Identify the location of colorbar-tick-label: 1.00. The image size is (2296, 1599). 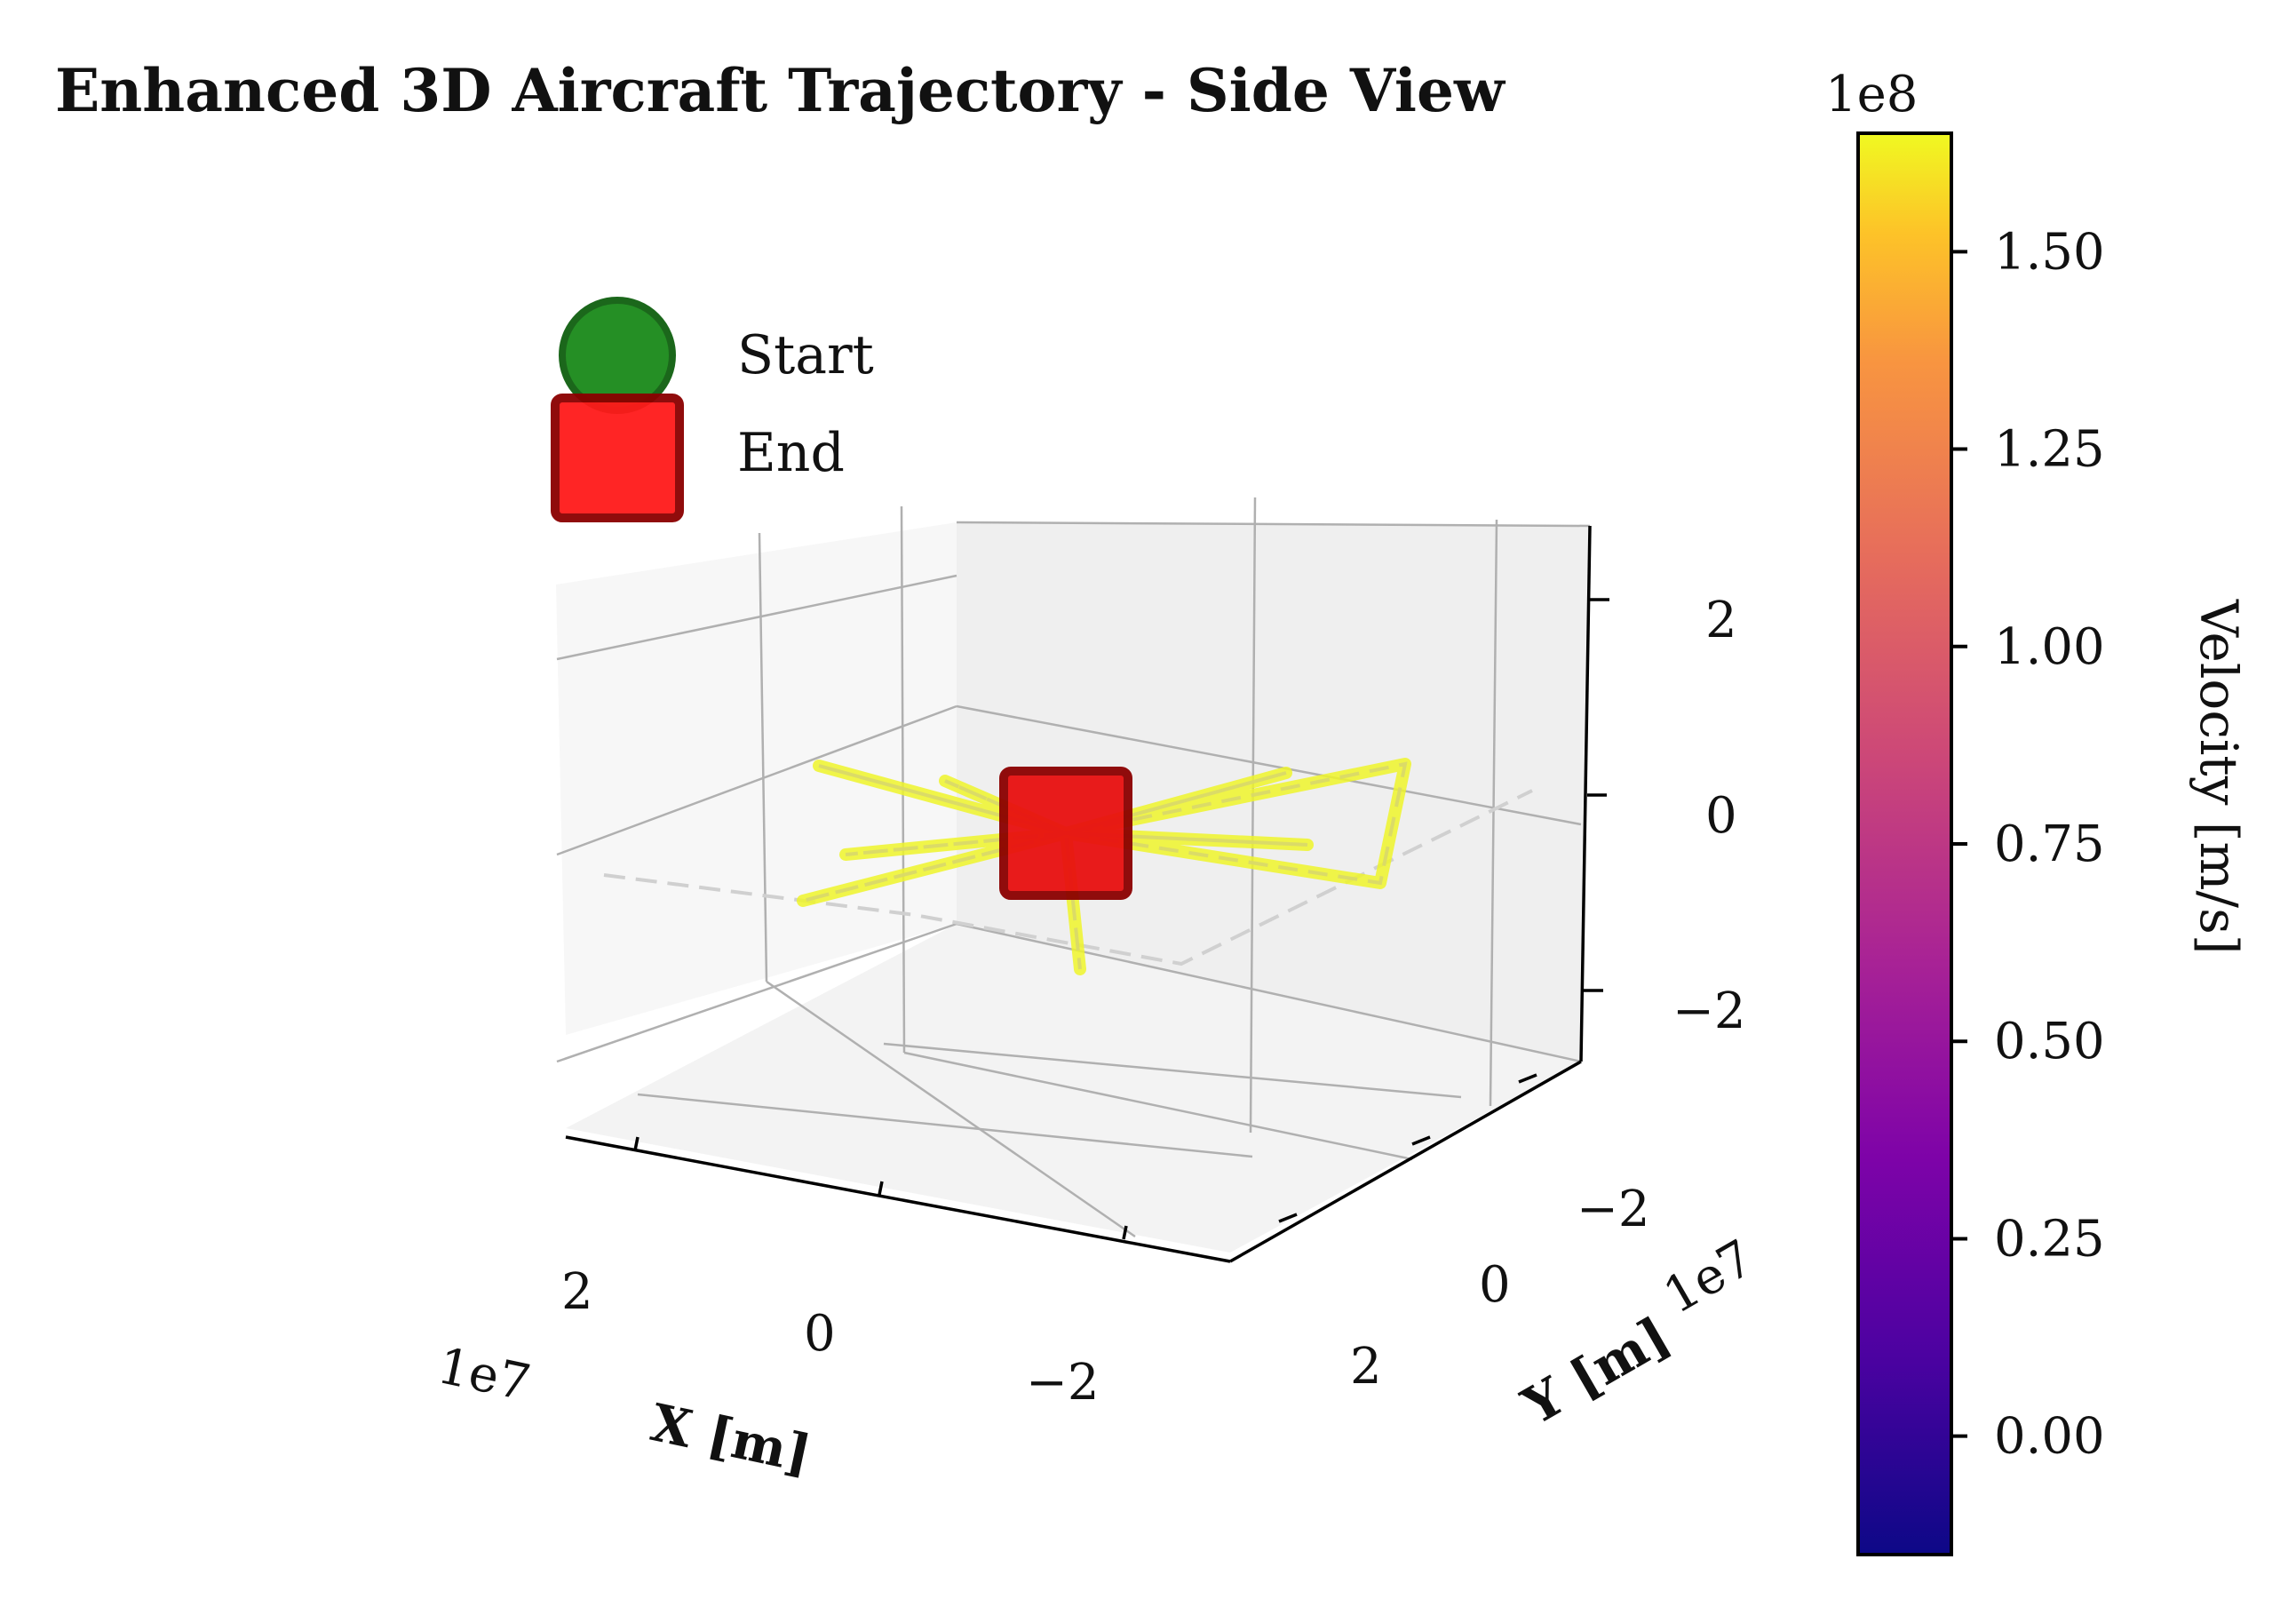
(2049, 647).